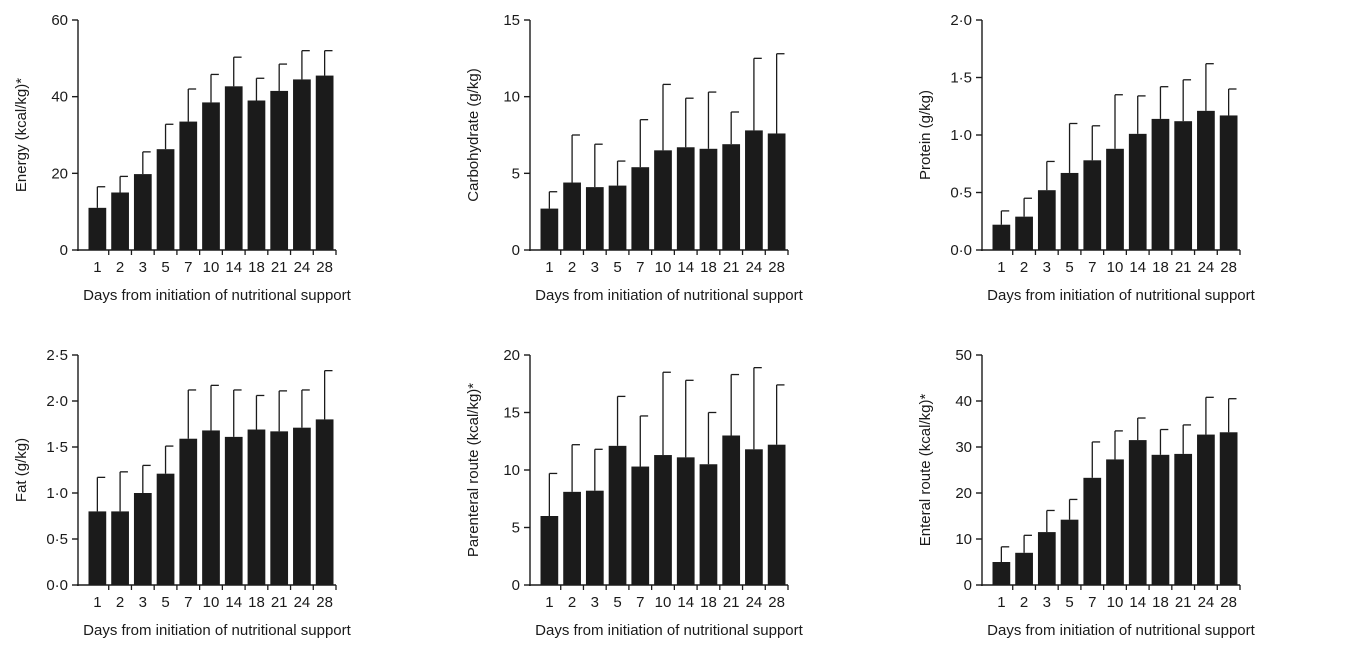 This screenshot has height=655, width=1346. I want to click on y-axis-label: Fat (g/kg), so click(21, 470).